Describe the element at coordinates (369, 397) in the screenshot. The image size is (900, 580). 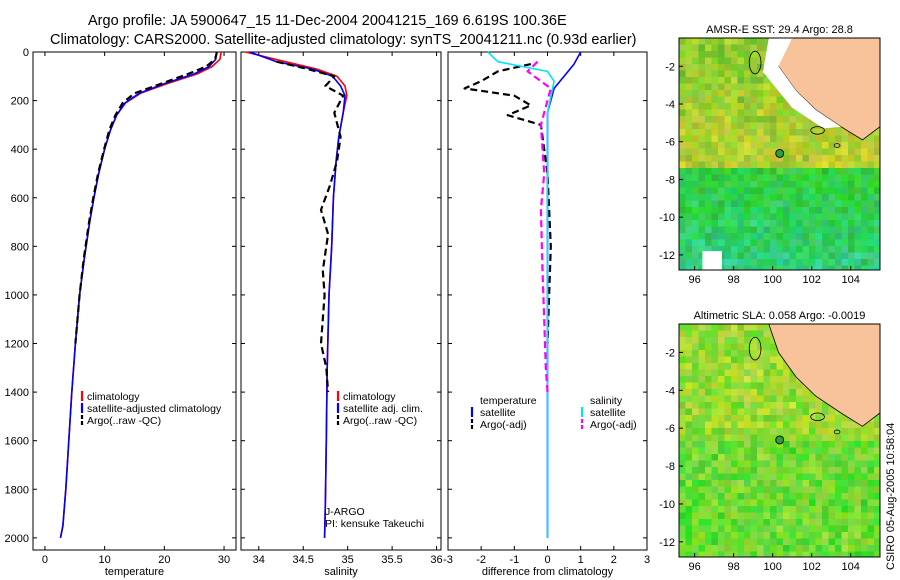
I see `salinity-legend-label: climatology` at that location.